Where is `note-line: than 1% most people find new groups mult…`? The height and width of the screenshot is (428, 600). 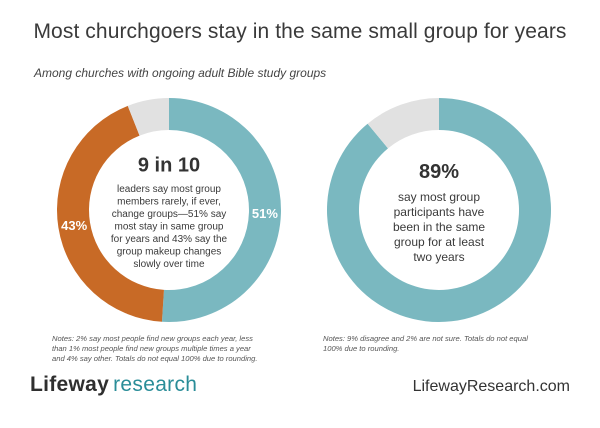
note-line: than 1% most people find new groups mult… is located at coordinates (151, 348).